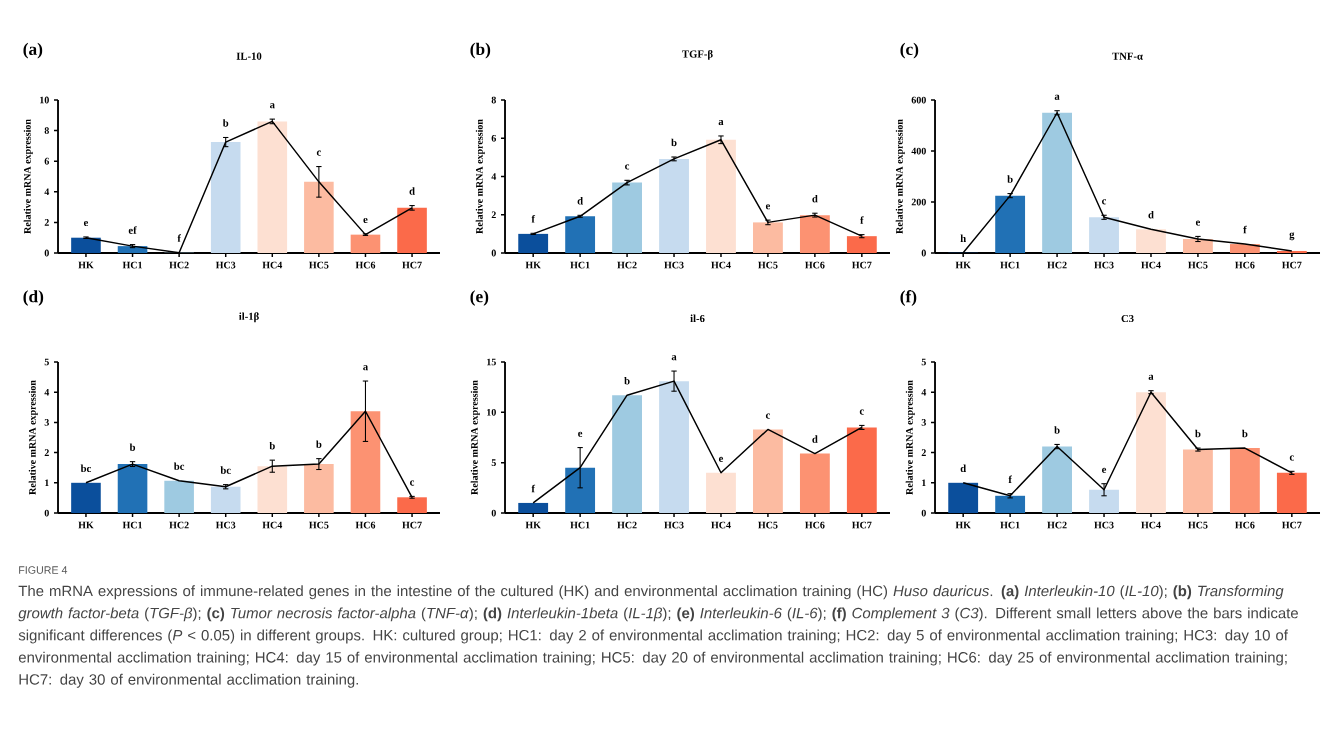 The width and height of the screenshot is (1327, 733). I want to click on caption: FIGURE 4, so click(43, 570).